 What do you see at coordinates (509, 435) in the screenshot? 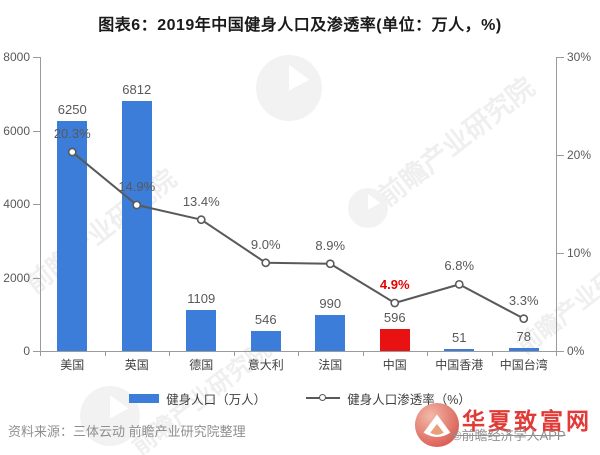
I see `struck-watermark-text: ©前瞻经济学人APP` at bounding box center [509, 435].